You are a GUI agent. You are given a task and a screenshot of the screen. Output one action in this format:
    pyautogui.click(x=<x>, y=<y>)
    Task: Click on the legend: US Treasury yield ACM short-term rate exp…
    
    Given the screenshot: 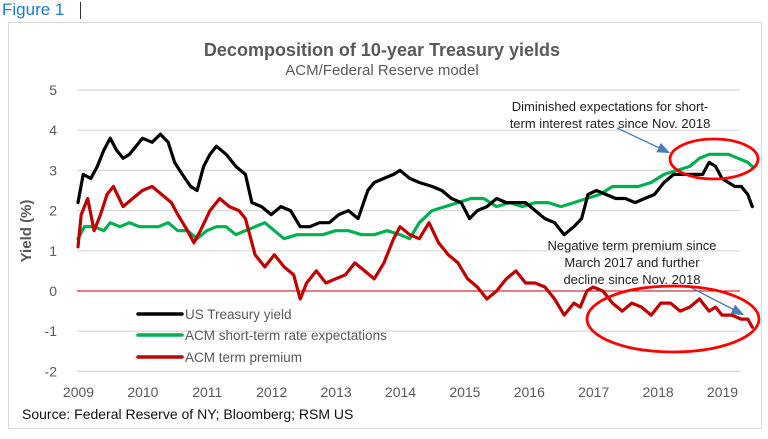 What is the action you would take?
    pyautogui.click(x=261, y=336)
    